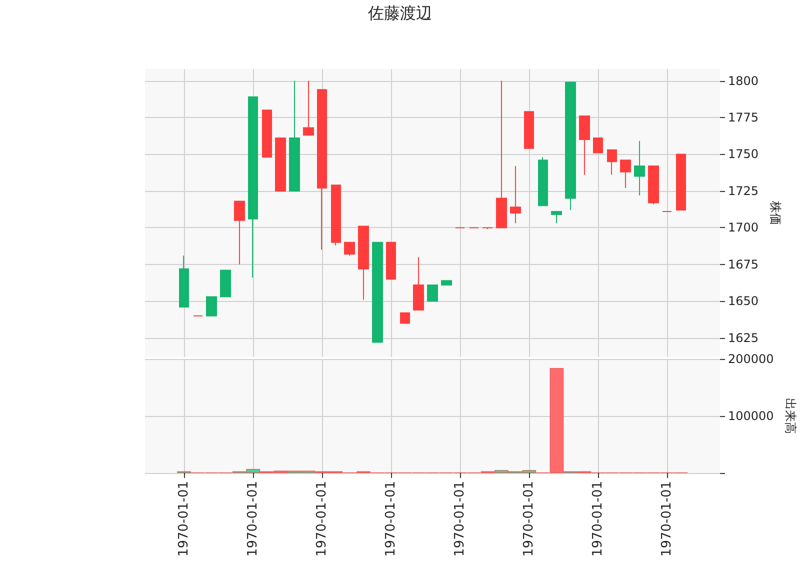 This screenshot has width=800, height=575. What do you see at coordinates (743, 117) in the screenshot?
I see `y-tick-label: 1775` at bounding box center [743, 117].